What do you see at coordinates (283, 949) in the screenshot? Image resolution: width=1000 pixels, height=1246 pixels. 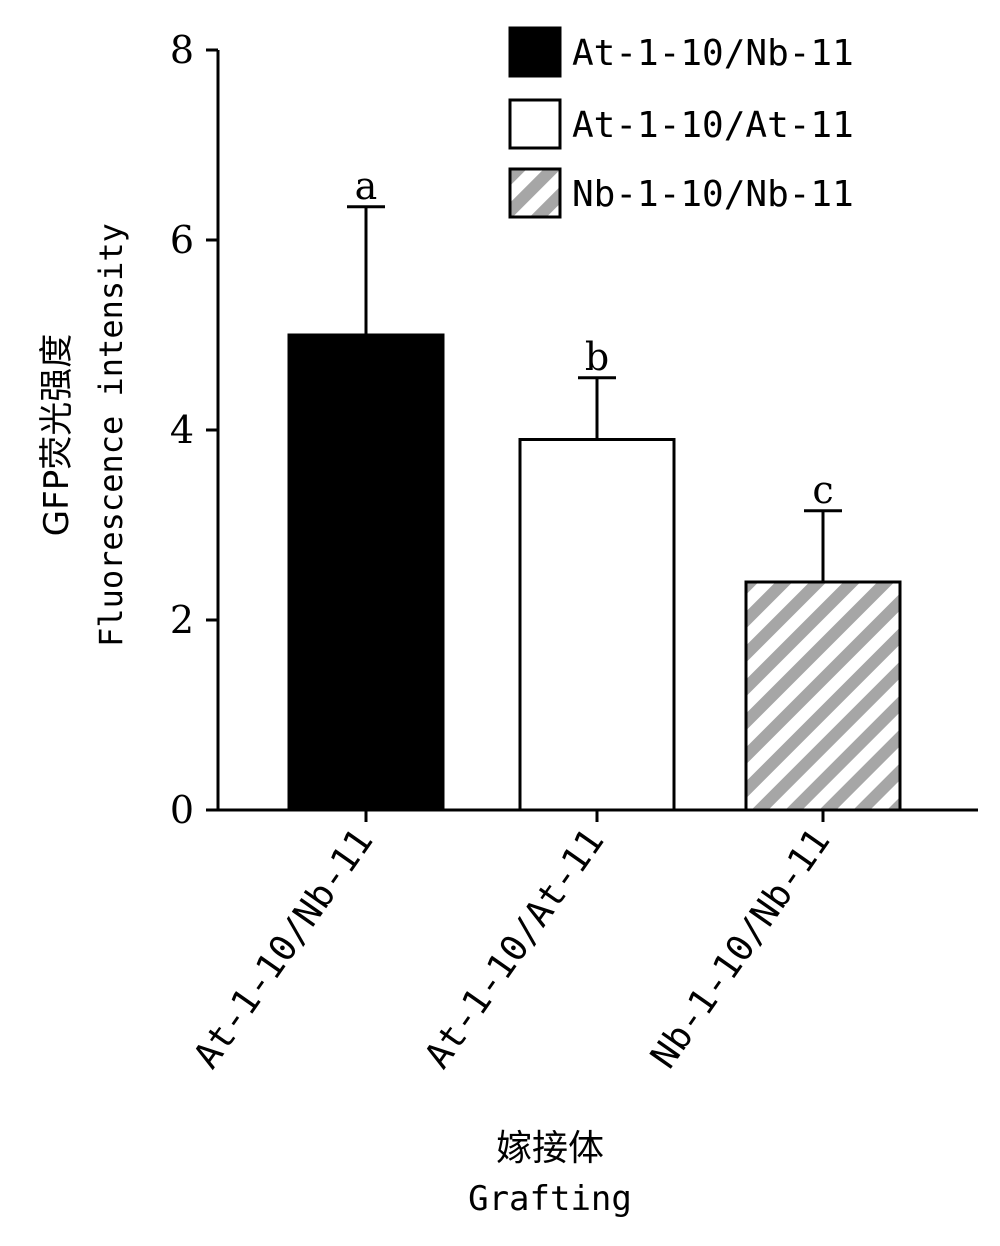 I see `x-category-label: At-1-10/Nb-11` at bounding box center [283, 949].